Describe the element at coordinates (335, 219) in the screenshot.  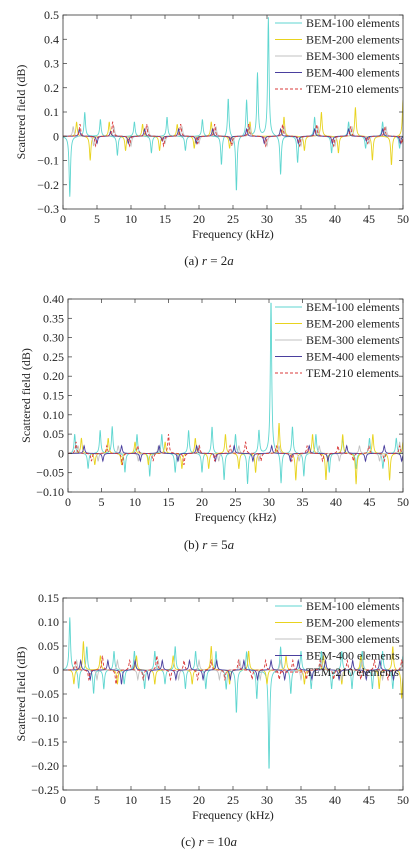
I see `chart-a-xtick-label: 40` at that location.